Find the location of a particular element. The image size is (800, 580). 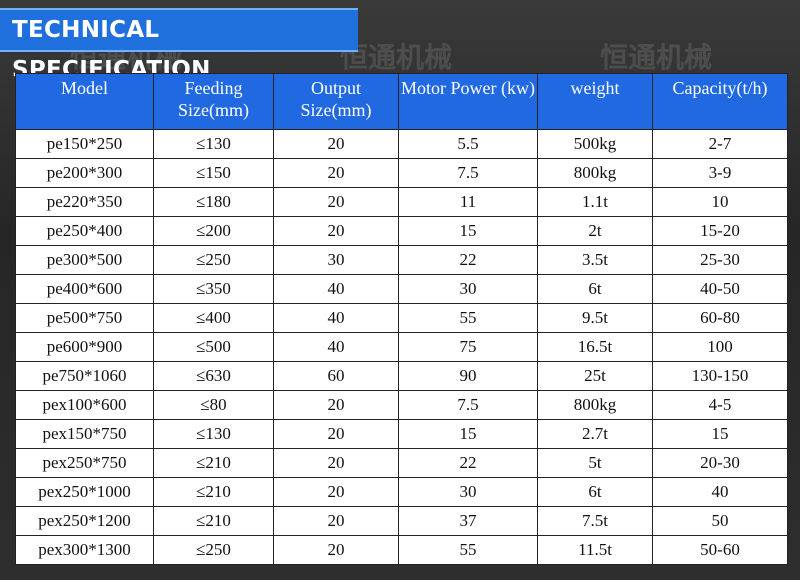

table-cell: 90 is located at coordinates (468, 376).